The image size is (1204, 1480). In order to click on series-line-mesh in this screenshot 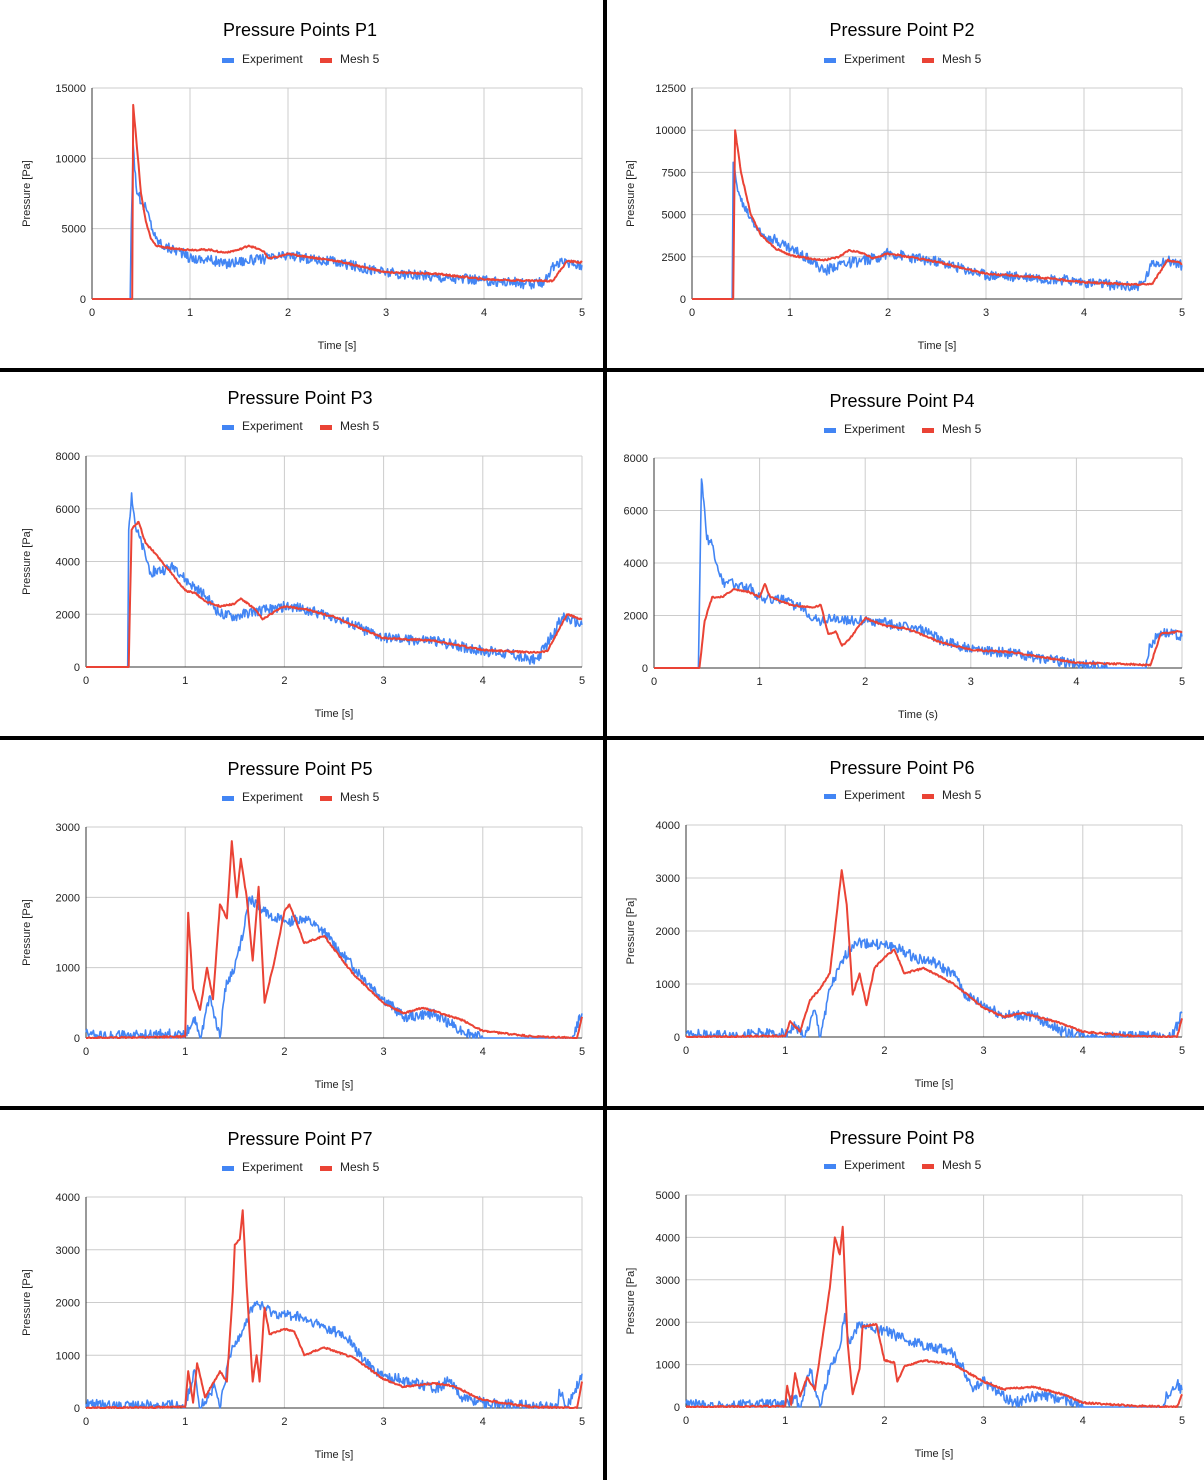, I will do `click(934, 953)`.